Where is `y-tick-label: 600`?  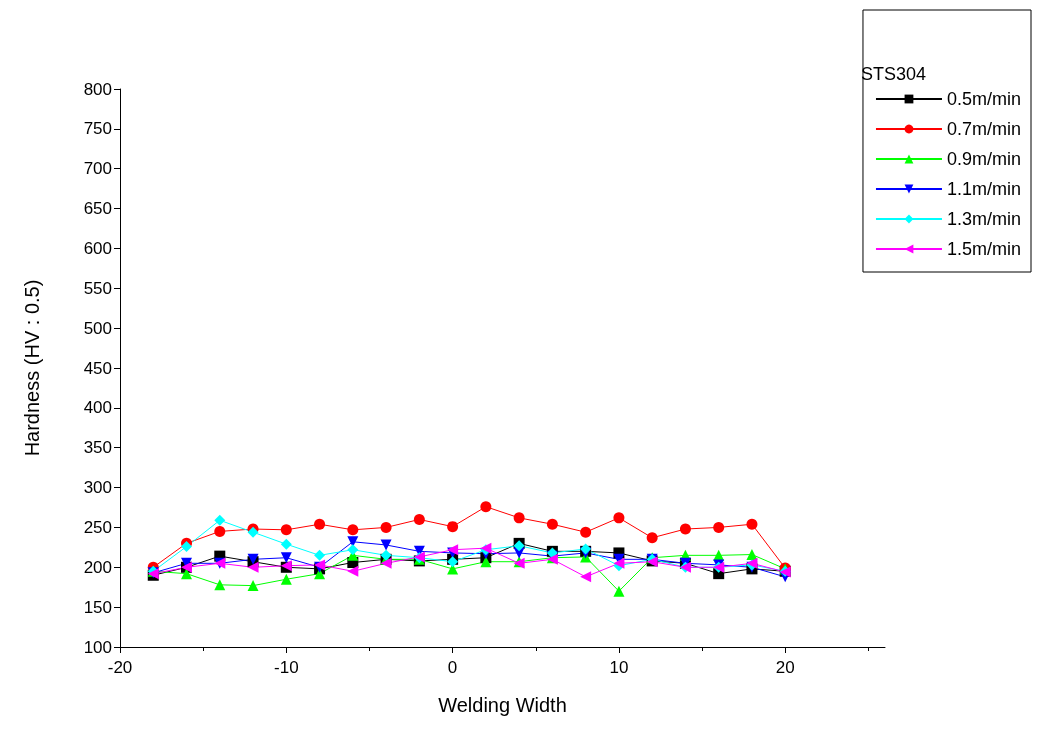 y-tick-label: 600 is located at coordinates (97, 248).